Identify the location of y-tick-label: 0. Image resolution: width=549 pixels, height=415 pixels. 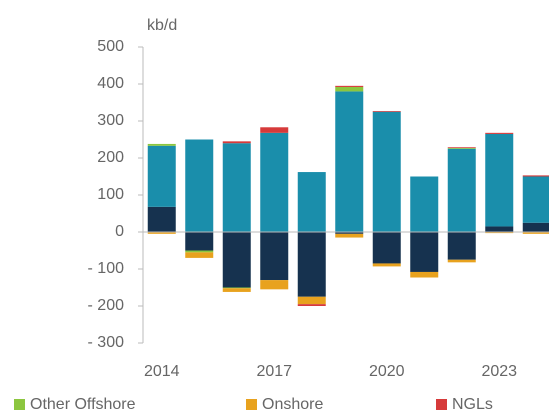
(119, 231).